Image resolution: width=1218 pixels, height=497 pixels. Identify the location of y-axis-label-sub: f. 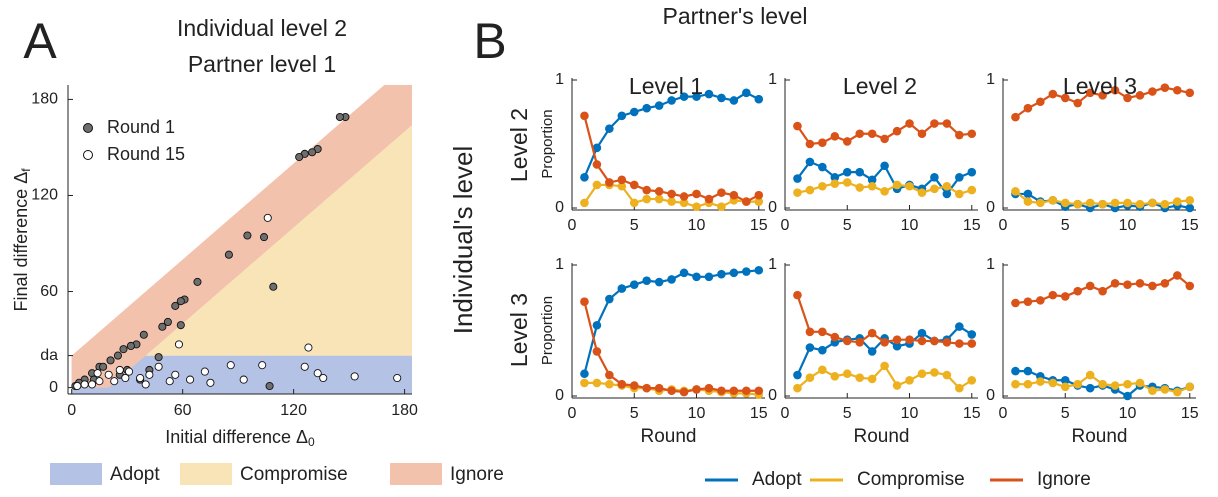
(26, 170).